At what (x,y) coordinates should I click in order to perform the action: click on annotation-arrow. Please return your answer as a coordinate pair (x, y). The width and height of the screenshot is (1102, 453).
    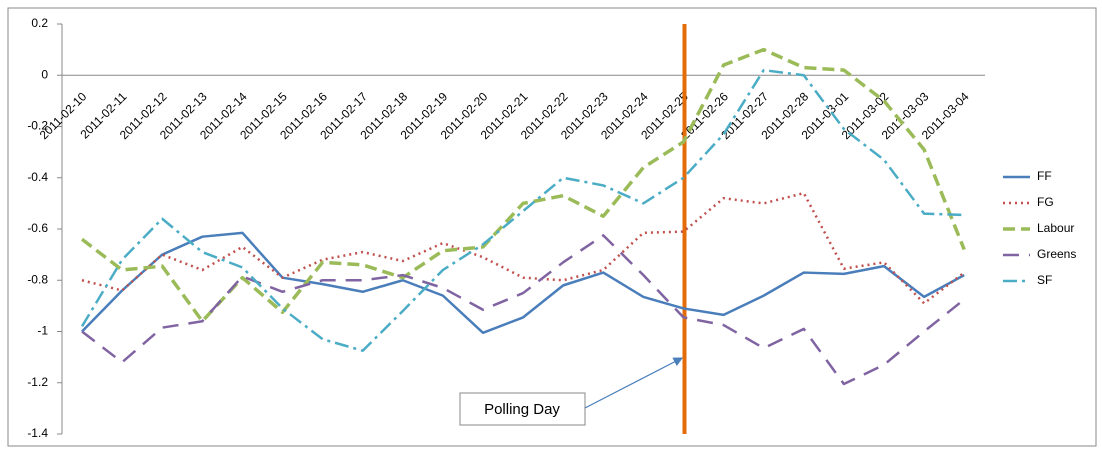
    Looking at the image, I should click on (634, 383).